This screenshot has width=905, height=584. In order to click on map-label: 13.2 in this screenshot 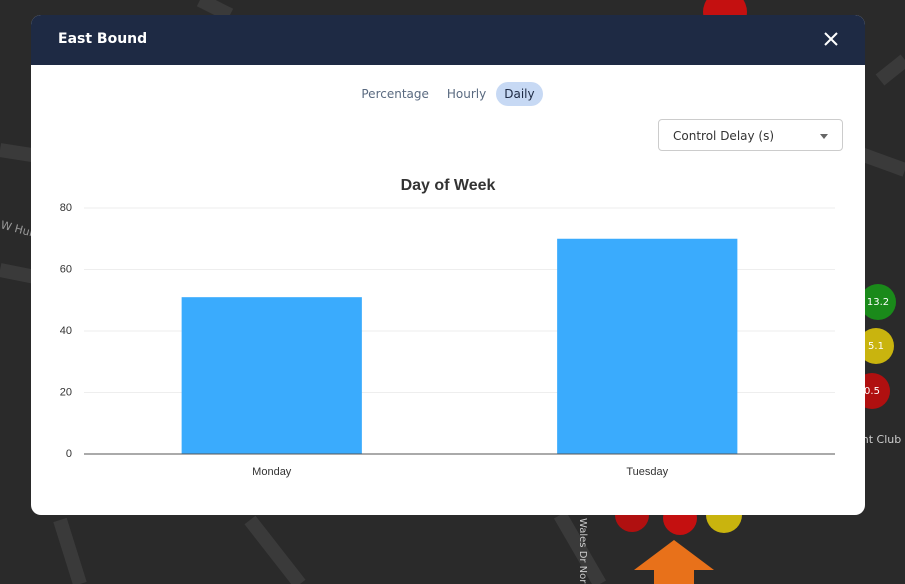, I will do `click(878, 302)`.